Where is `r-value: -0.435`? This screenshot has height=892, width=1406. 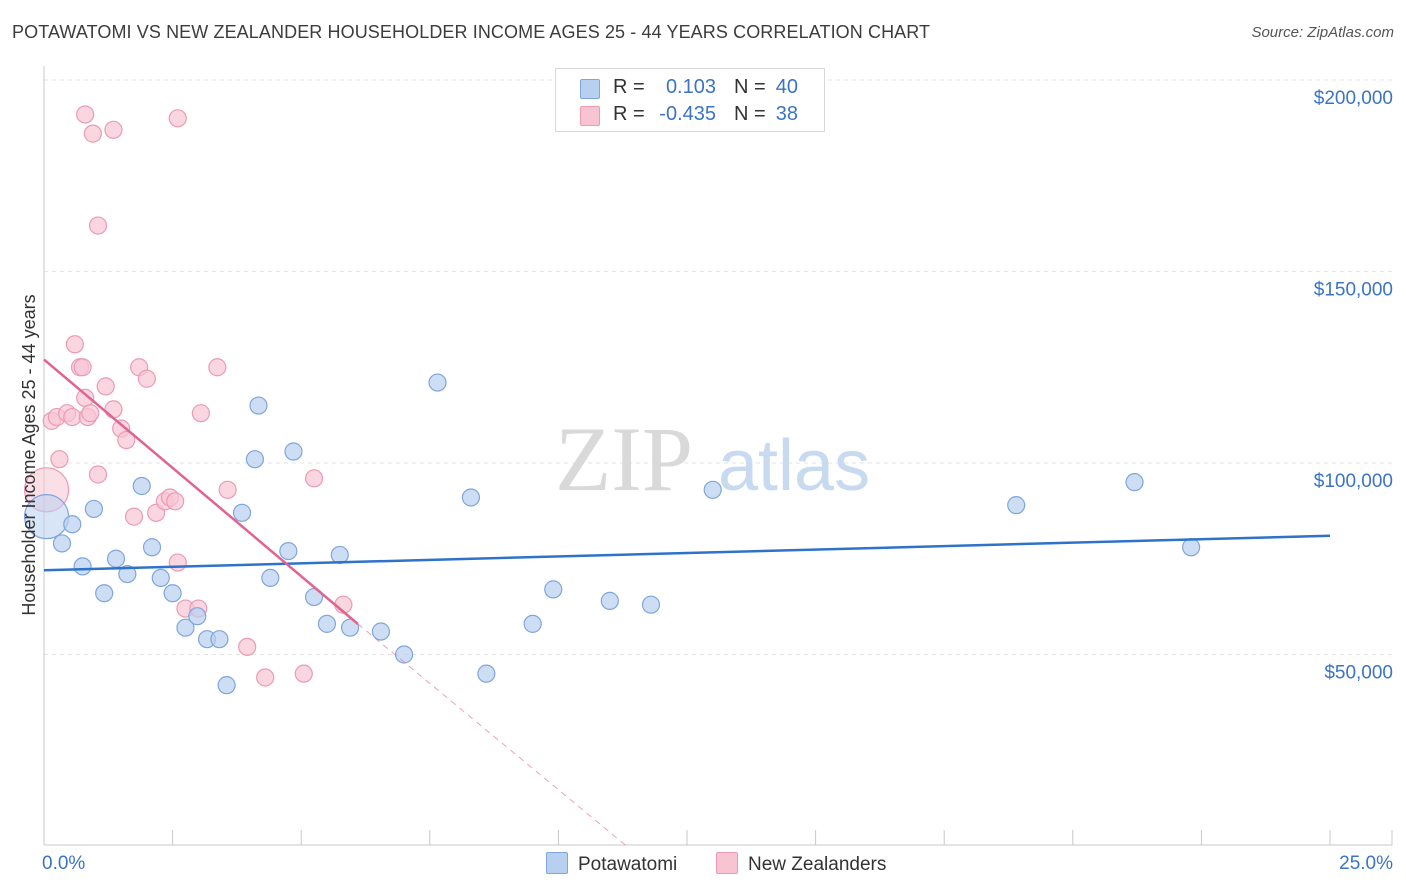 r-value: -0.435 is located at coordinates (687, 114).